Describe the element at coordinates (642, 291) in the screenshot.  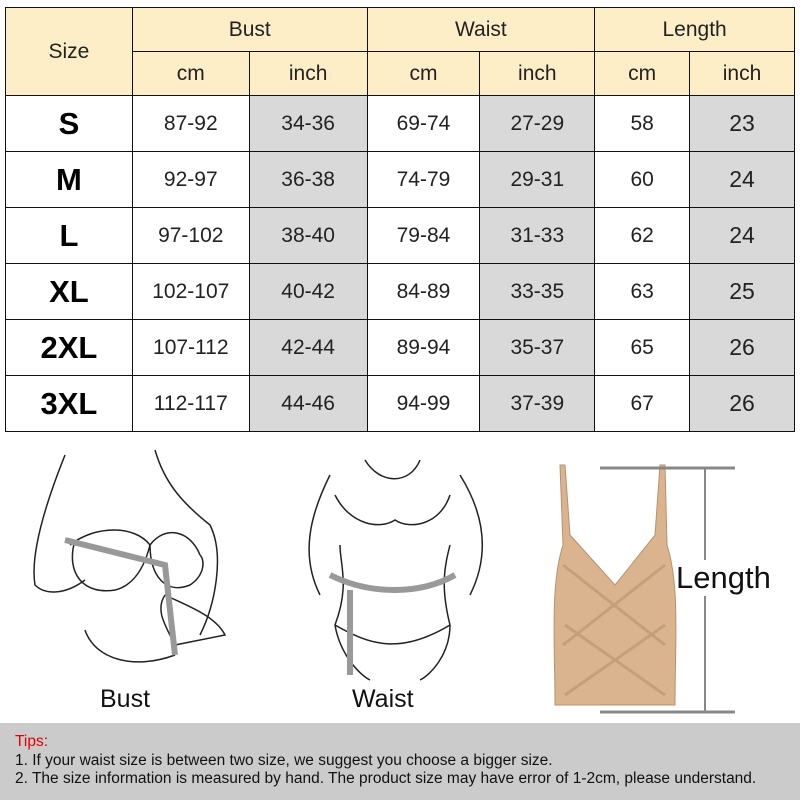
I see `value-cell: 63` at that location.